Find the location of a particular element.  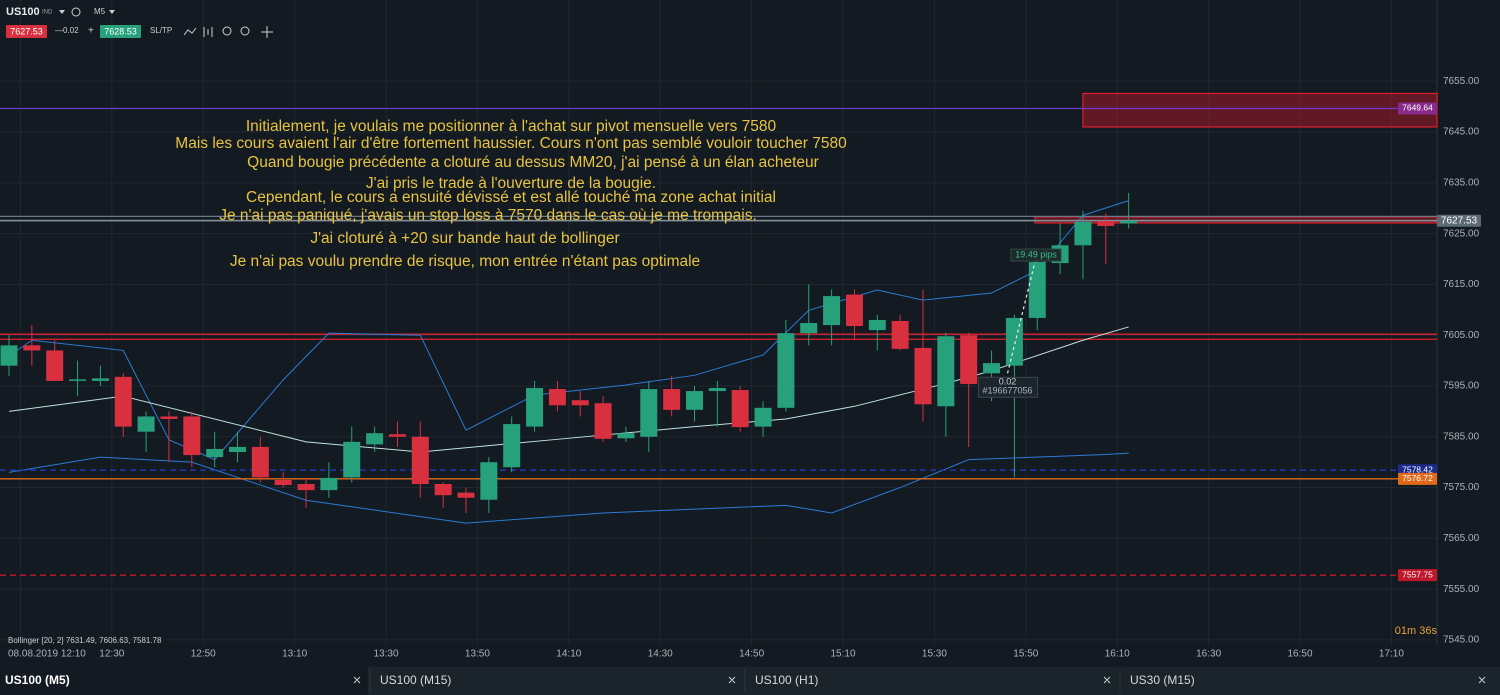

x-tick-label: 14:50 is located at coordinates (751, 654).